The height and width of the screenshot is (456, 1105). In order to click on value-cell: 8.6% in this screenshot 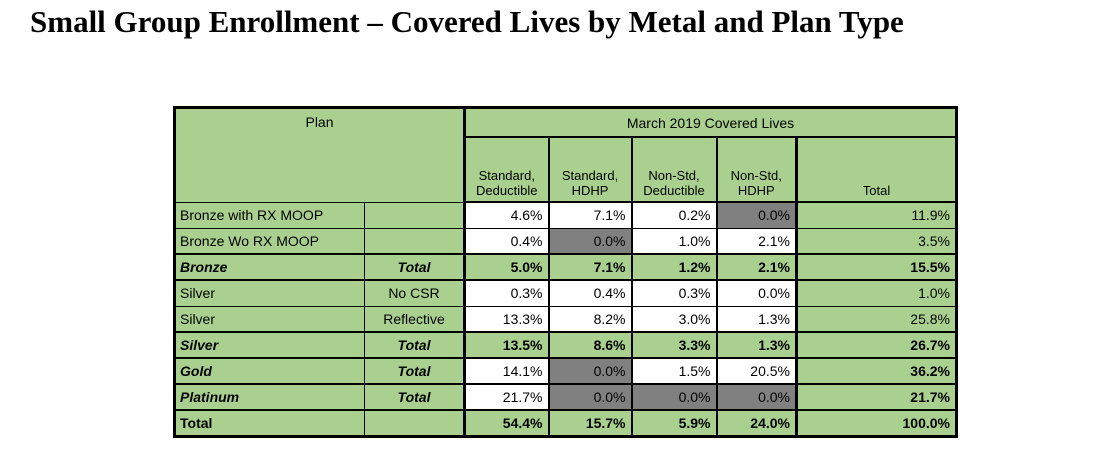, I will do `click(589, 344)`.